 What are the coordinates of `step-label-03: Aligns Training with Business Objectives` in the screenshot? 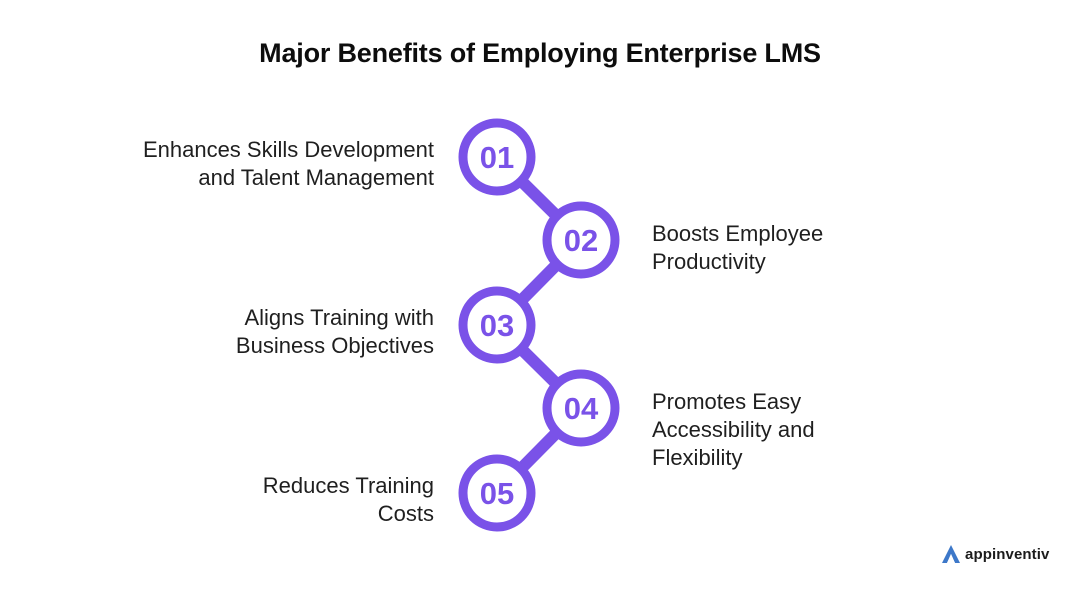 It's located at (334, 331).